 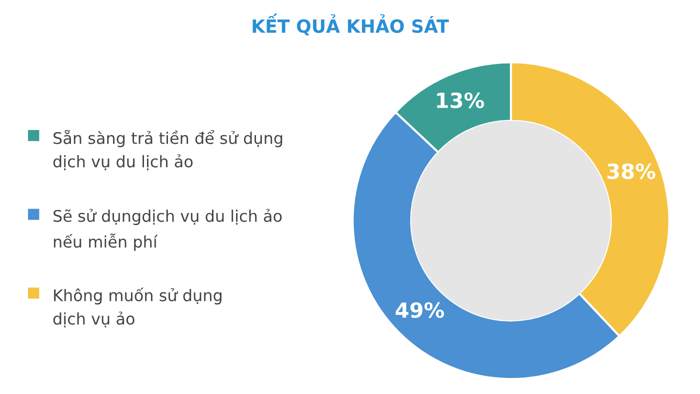 What do you see at coordinates (350, 25) in the screenshot?
I see `chart-title: KẾT QUẢ KHẢO SÁT` at bounding box center [350, 25].